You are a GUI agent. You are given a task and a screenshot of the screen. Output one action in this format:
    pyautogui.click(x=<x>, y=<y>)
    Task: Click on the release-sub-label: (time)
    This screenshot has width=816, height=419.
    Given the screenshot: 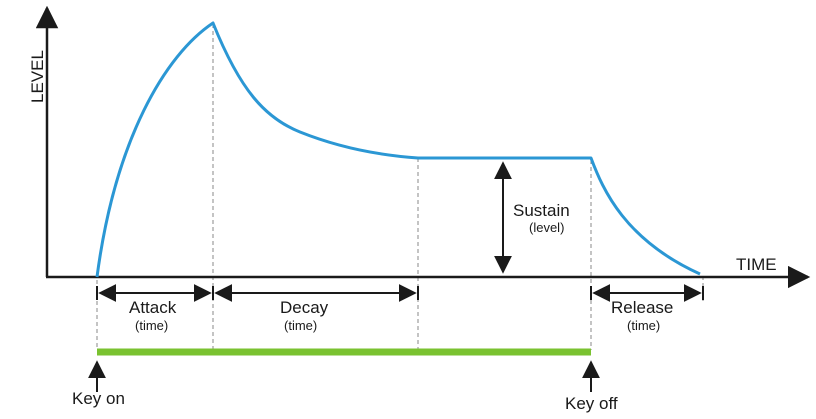 What is the action you would take?
    pyautogui.click(x=643, y=325)
    